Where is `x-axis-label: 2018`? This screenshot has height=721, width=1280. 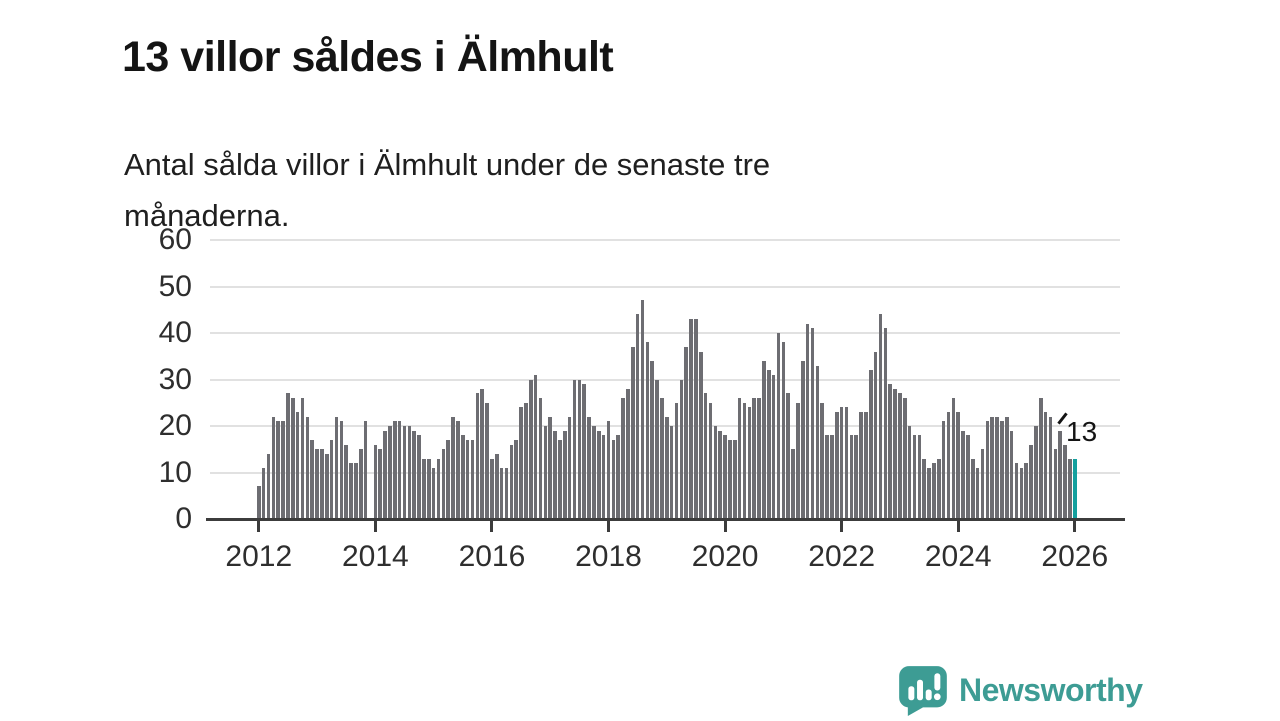
x-axis-label: 2018 is located at coordinates (608, 556).